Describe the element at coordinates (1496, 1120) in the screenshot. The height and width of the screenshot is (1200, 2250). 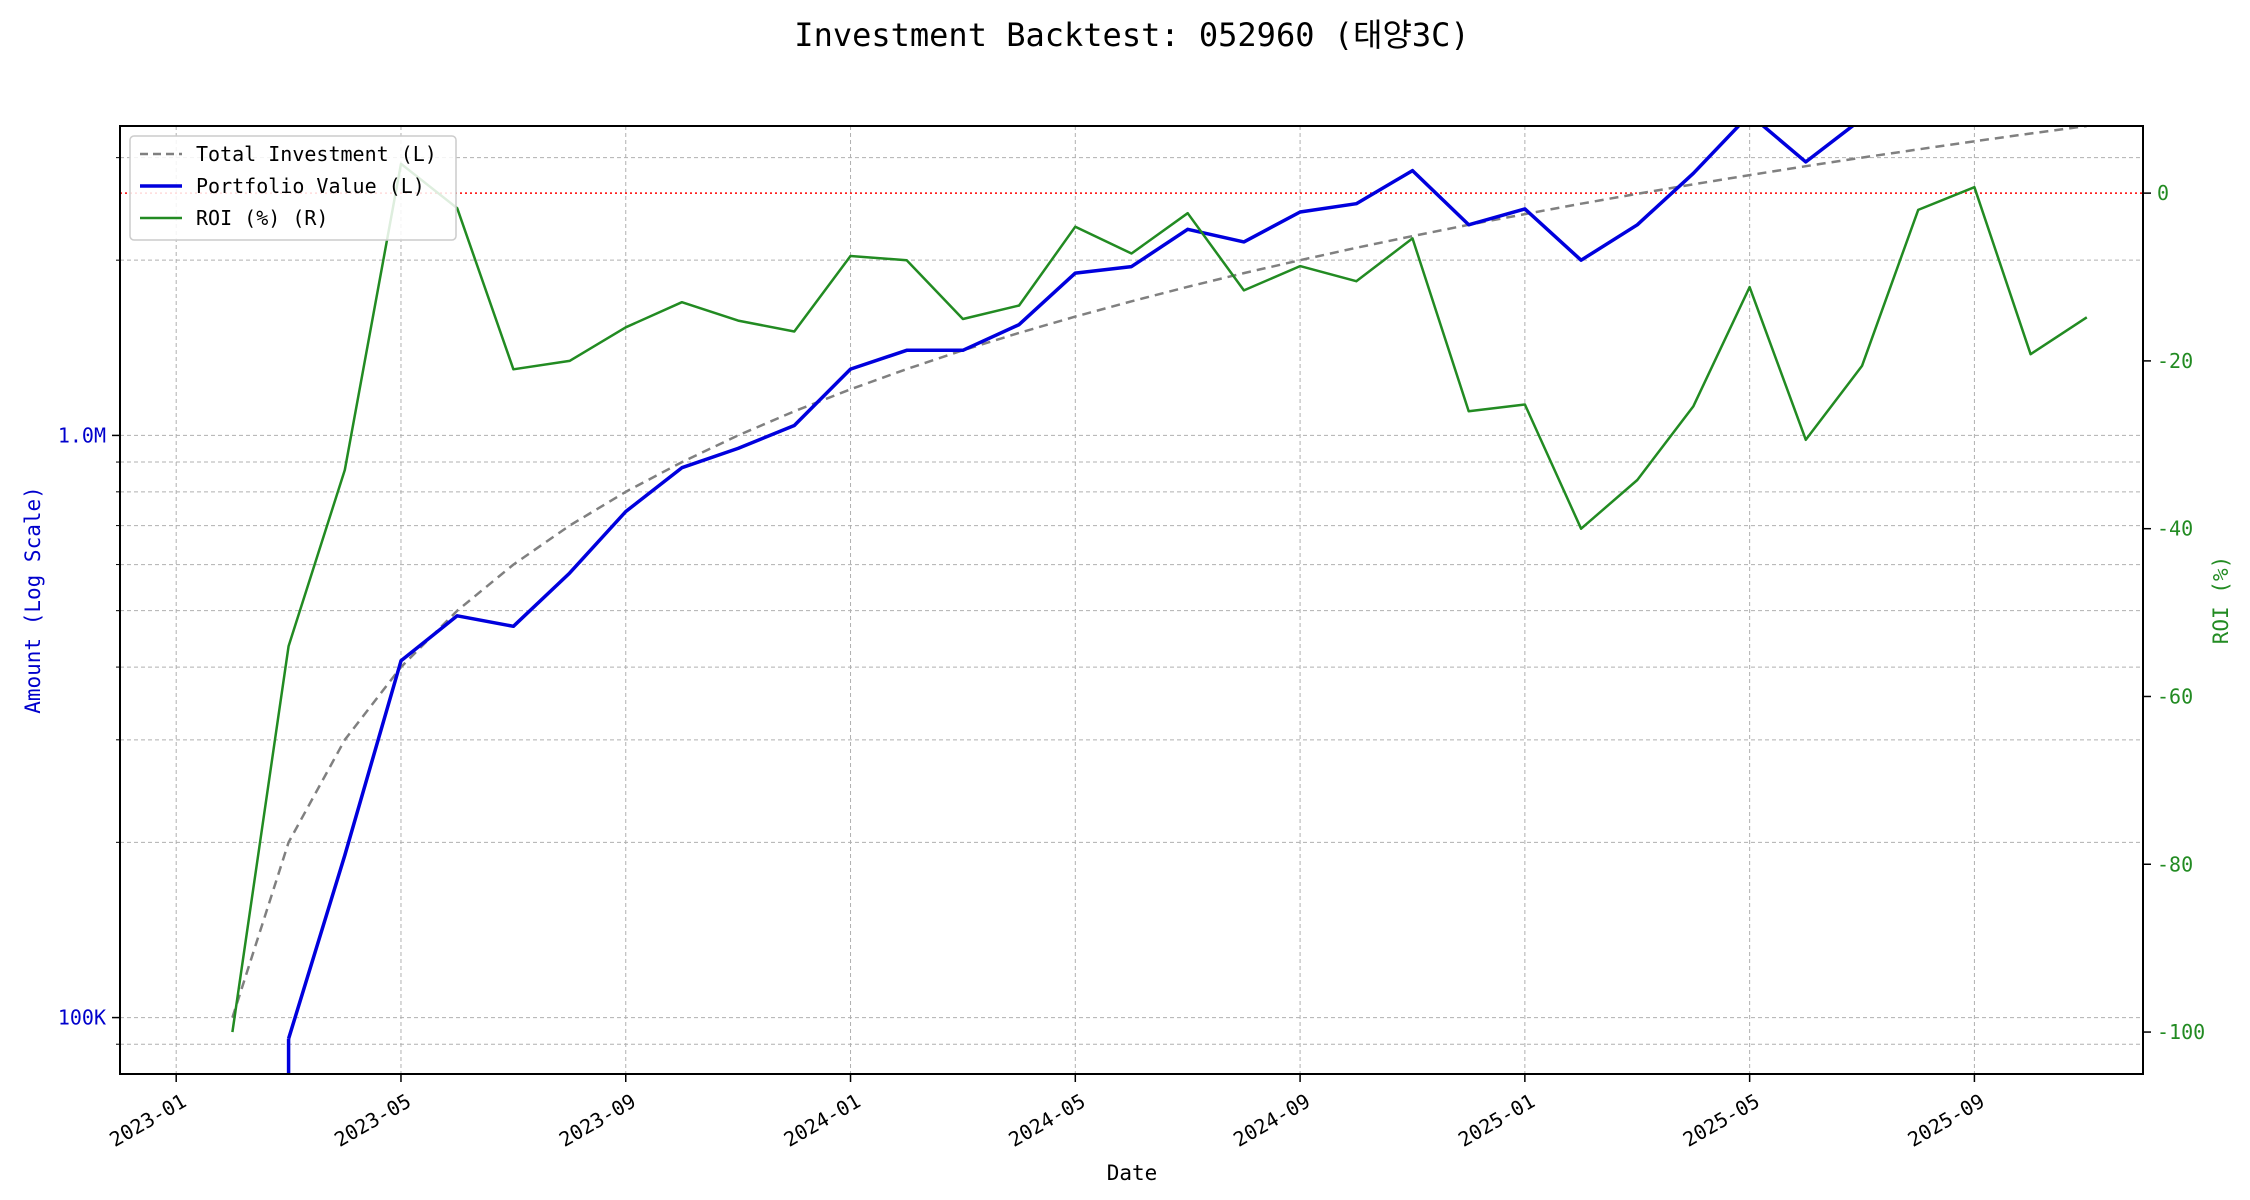
I see `x-tick-label: 2025-01` at that location.